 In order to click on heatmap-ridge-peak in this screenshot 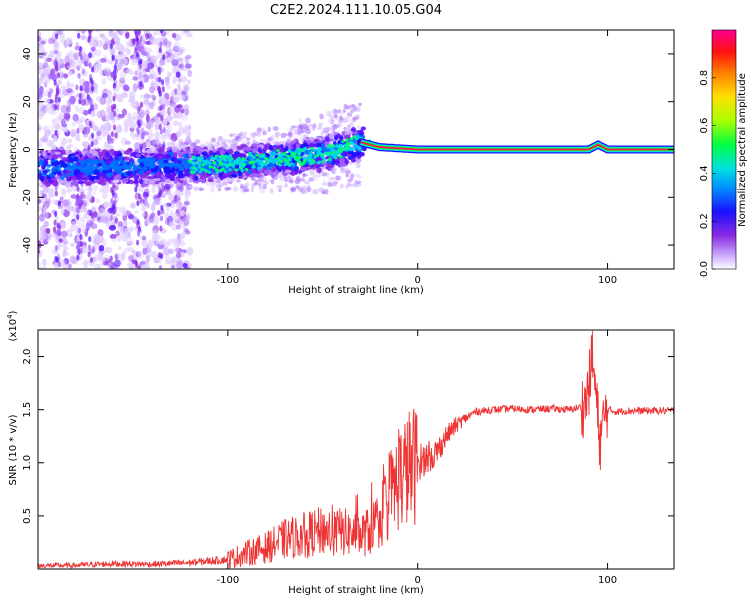, I will do `click(517, 146)`.